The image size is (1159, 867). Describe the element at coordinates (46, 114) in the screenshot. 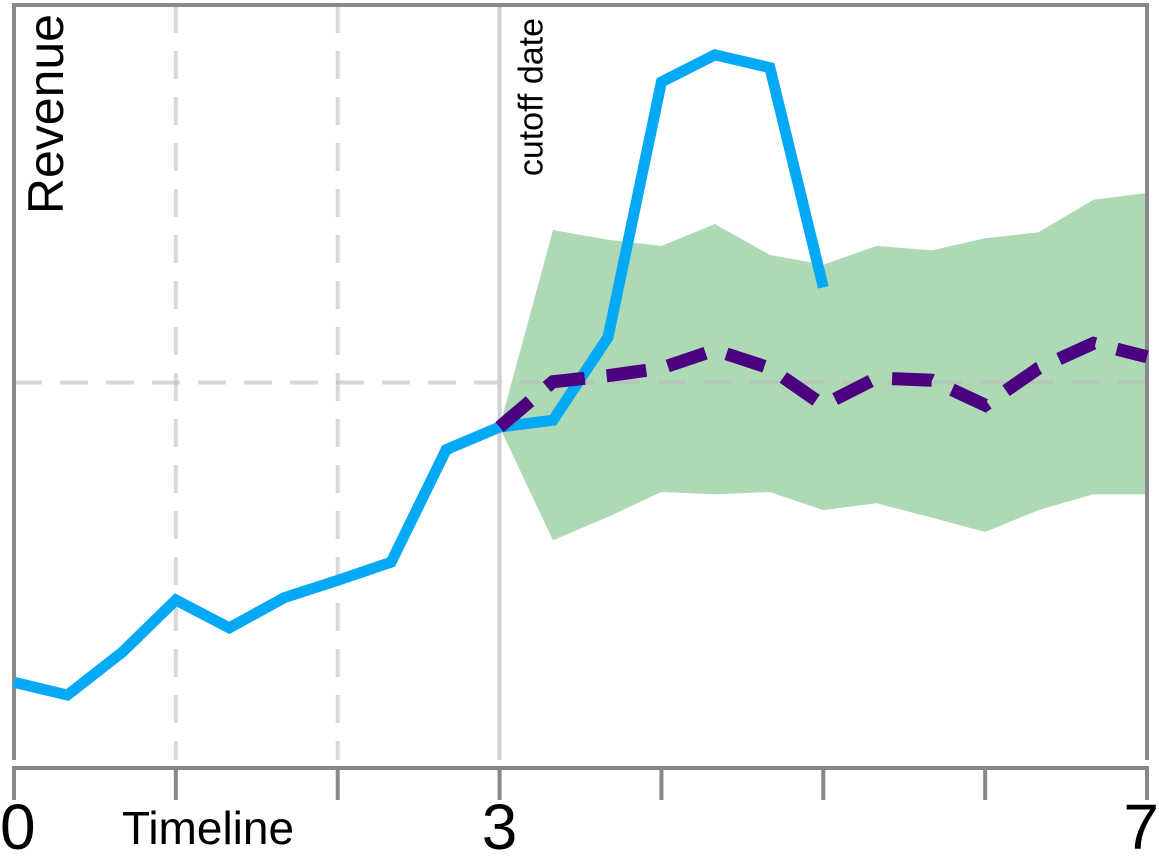

I see `y-axis-label: Revenue` at that location.